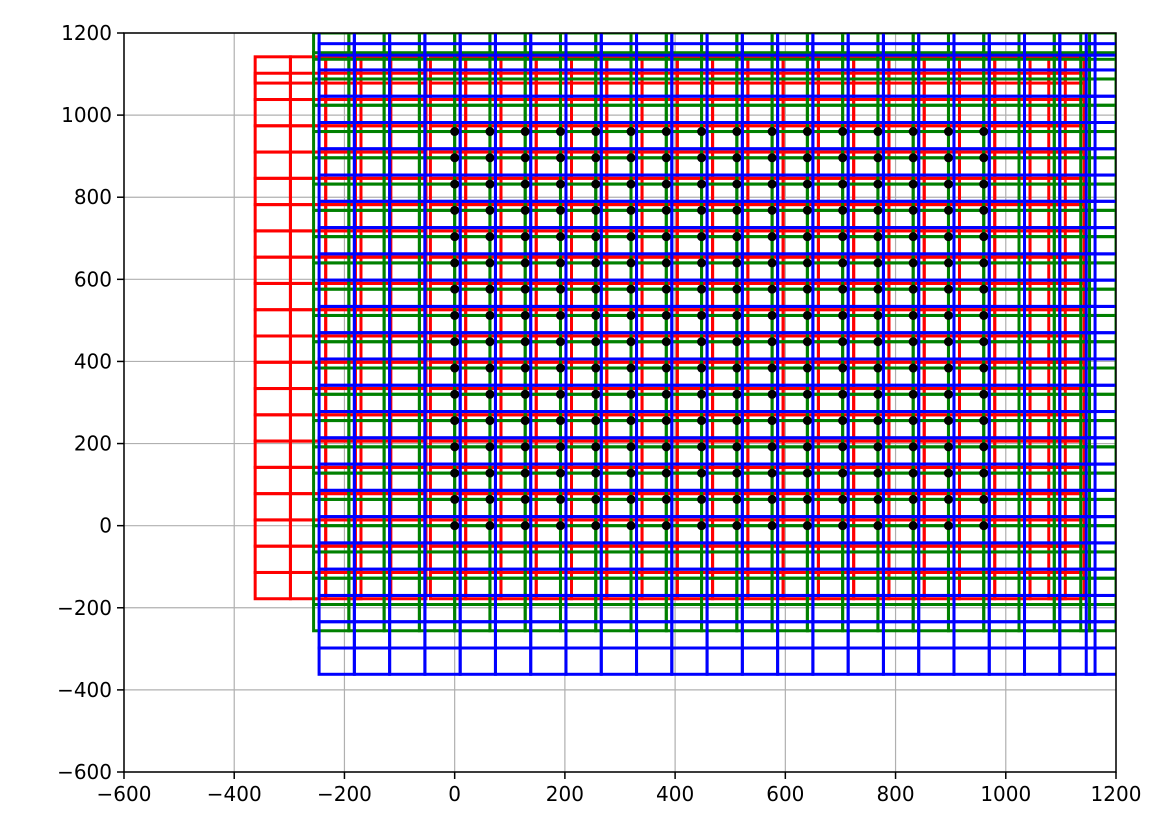 The width and height of the screenshot is (1170, 824). I want to click on x-tick-label: 0, so click(454, 794).